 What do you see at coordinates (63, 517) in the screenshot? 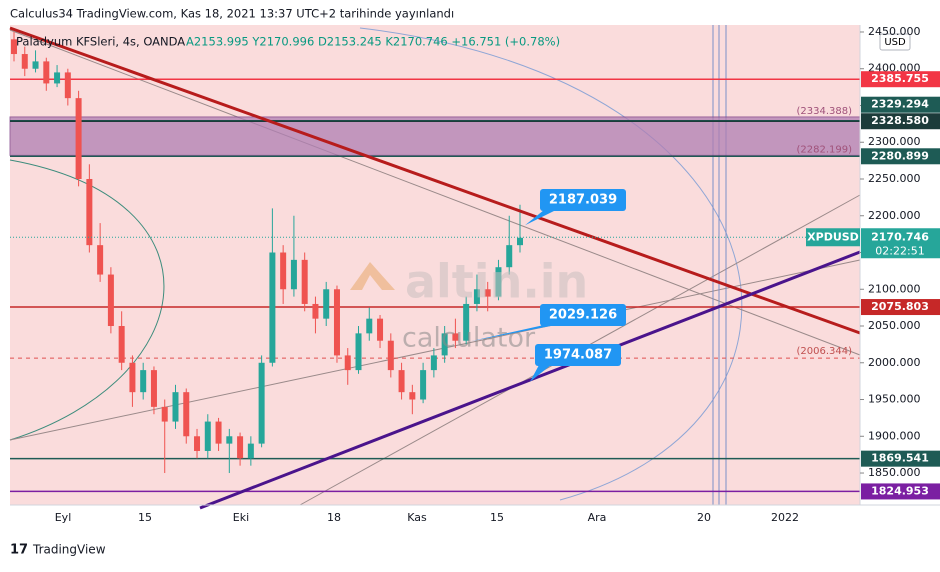
I see `x-tick-label: Eyl` at bounding box center [63, 517].